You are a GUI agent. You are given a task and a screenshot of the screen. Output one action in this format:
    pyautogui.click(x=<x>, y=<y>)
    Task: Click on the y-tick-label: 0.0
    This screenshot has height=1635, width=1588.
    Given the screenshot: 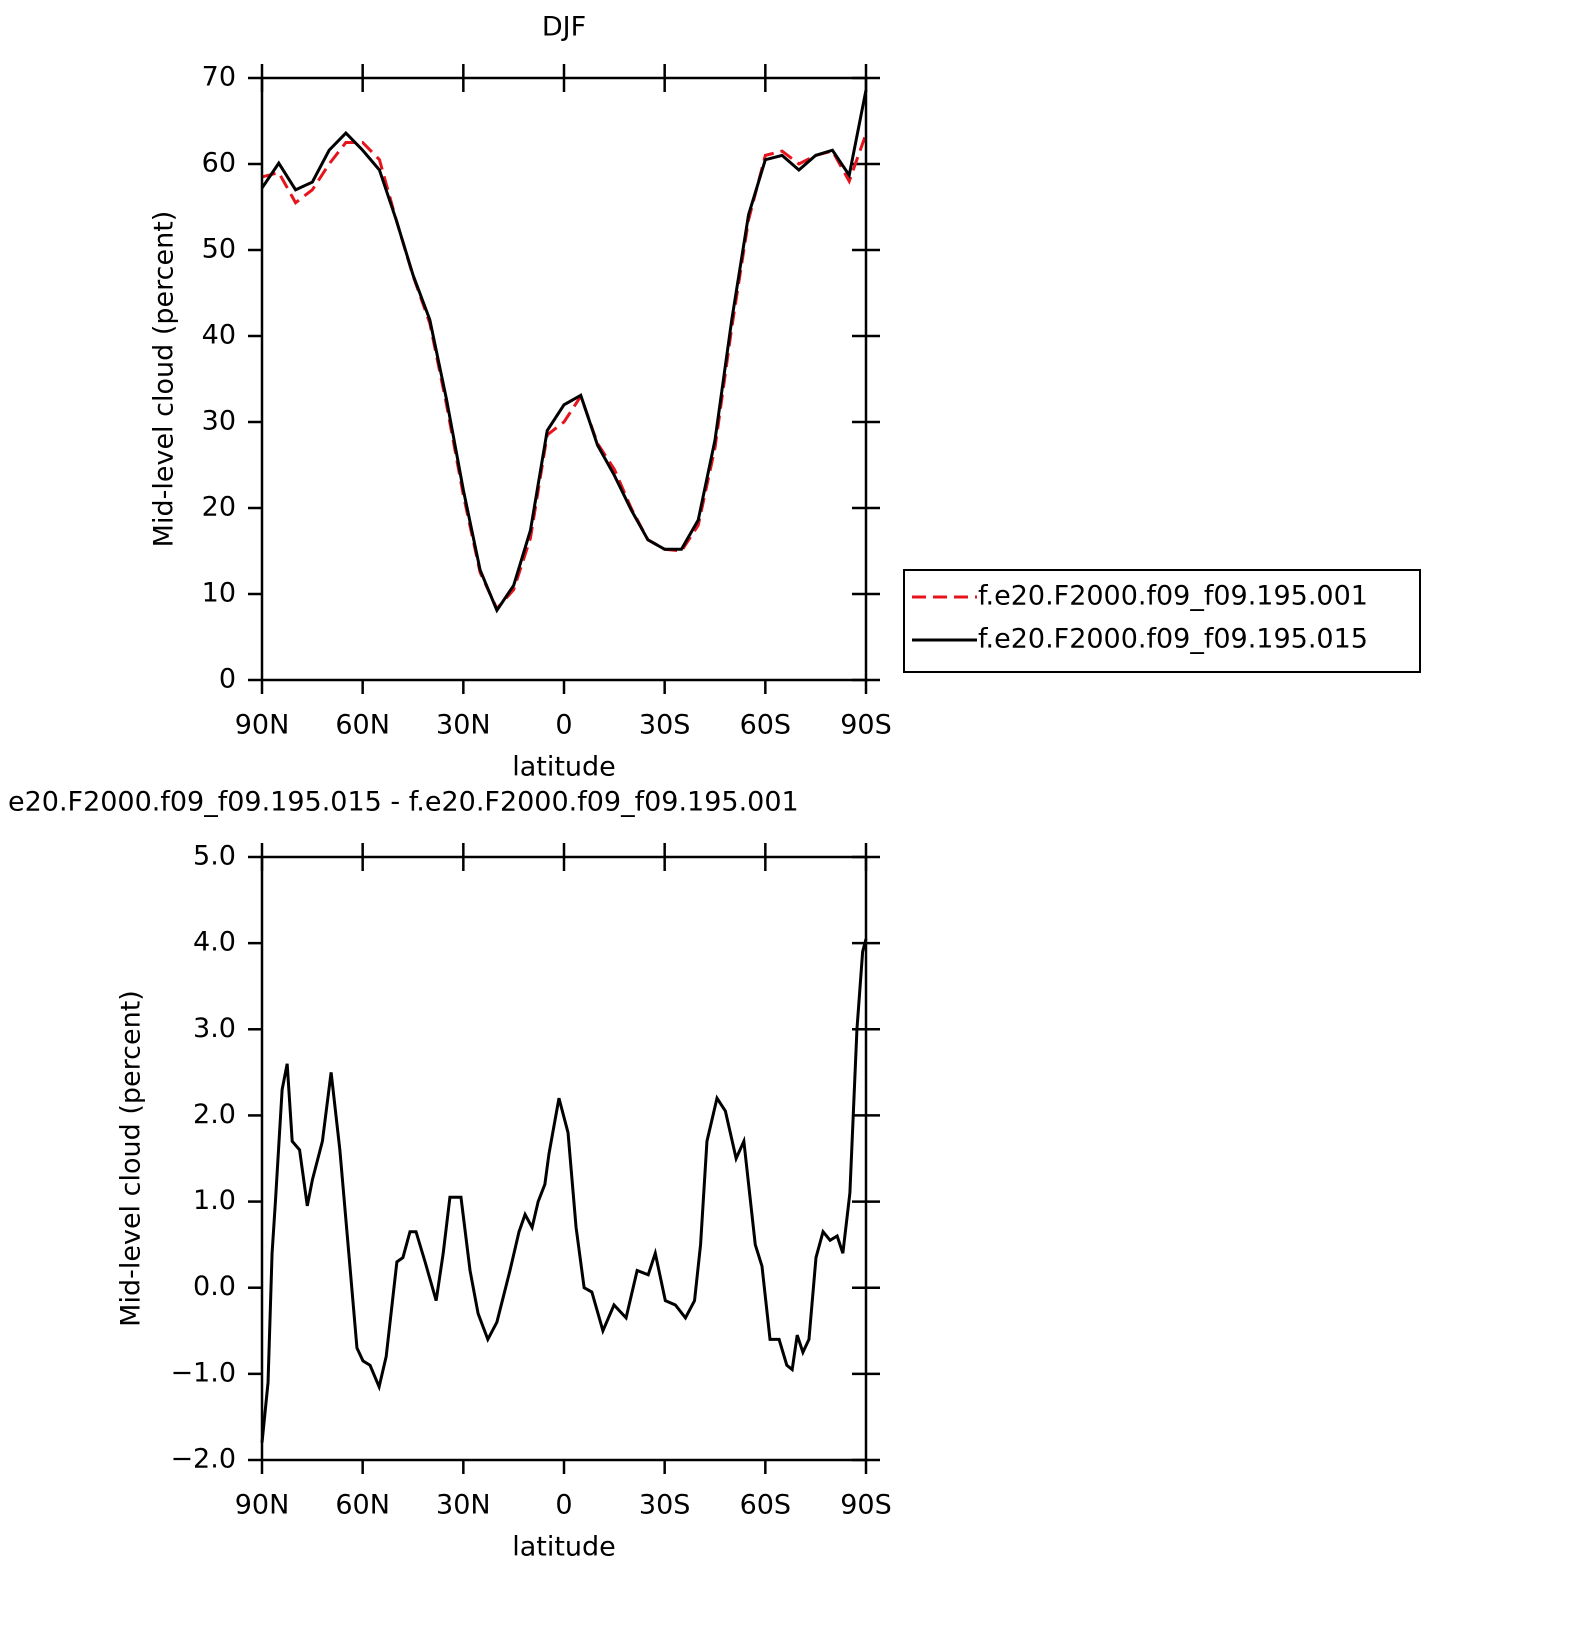 What is the action you would take?
    pyautogui.click(x=214, y=1286)
    